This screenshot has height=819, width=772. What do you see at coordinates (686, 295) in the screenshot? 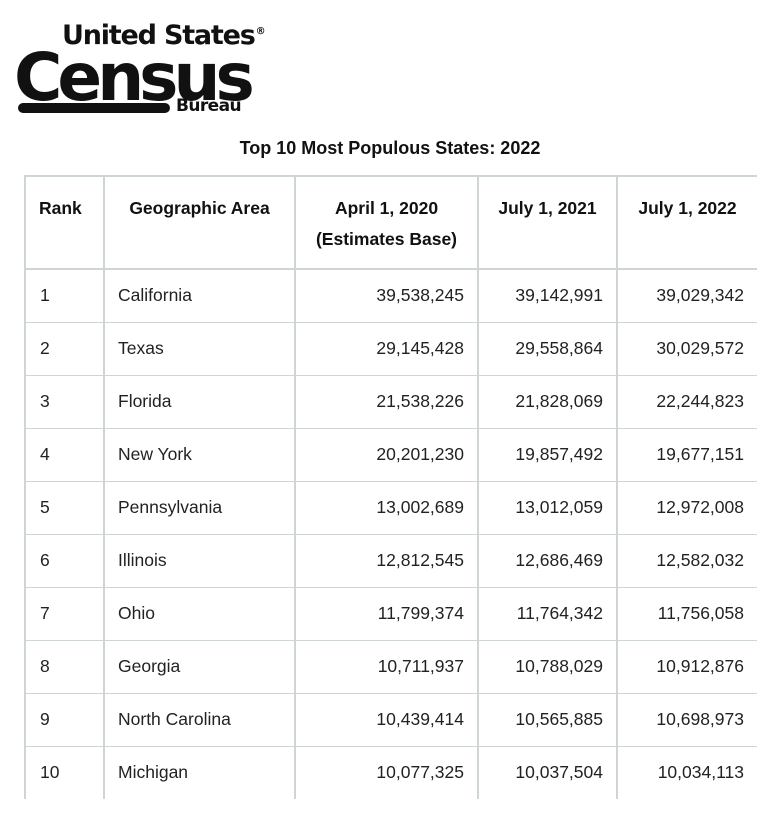
I see `july-2022-cell: 39,029,342` at bounding box center [686, 295].